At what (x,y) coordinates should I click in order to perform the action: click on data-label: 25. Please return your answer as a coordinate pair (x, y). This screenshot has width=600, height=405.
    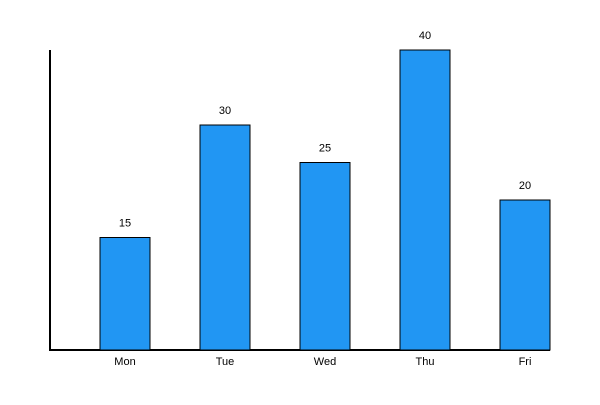
    Looking at the image, I should click on (325, 148).